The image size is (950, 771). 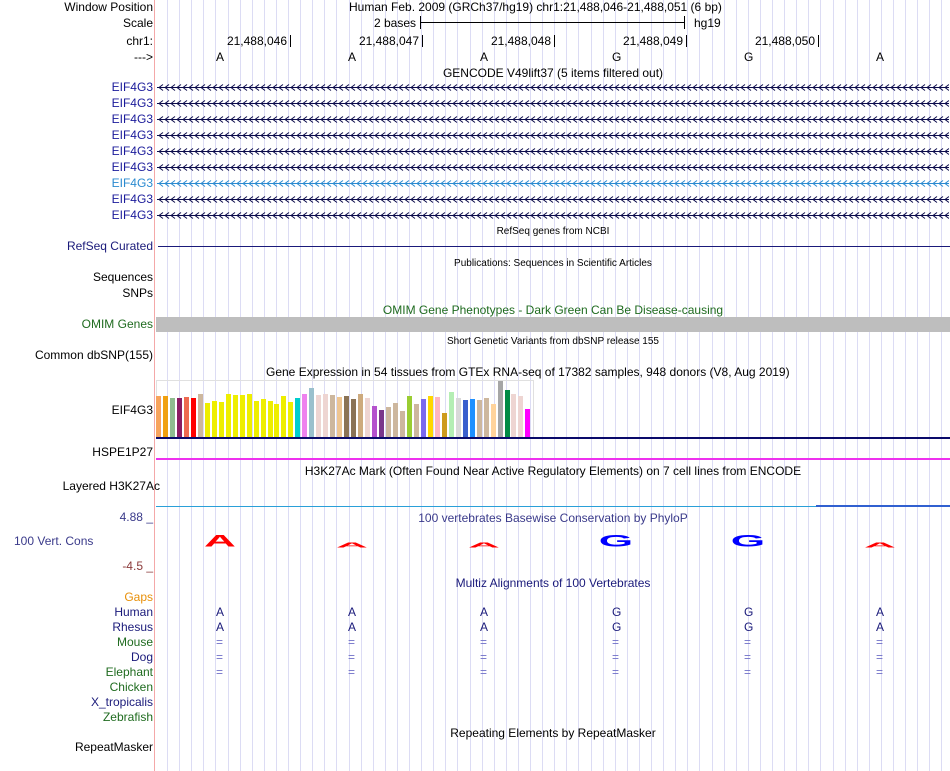 I want to click on gaps-label: Gaps, so click(x=138, y=597).